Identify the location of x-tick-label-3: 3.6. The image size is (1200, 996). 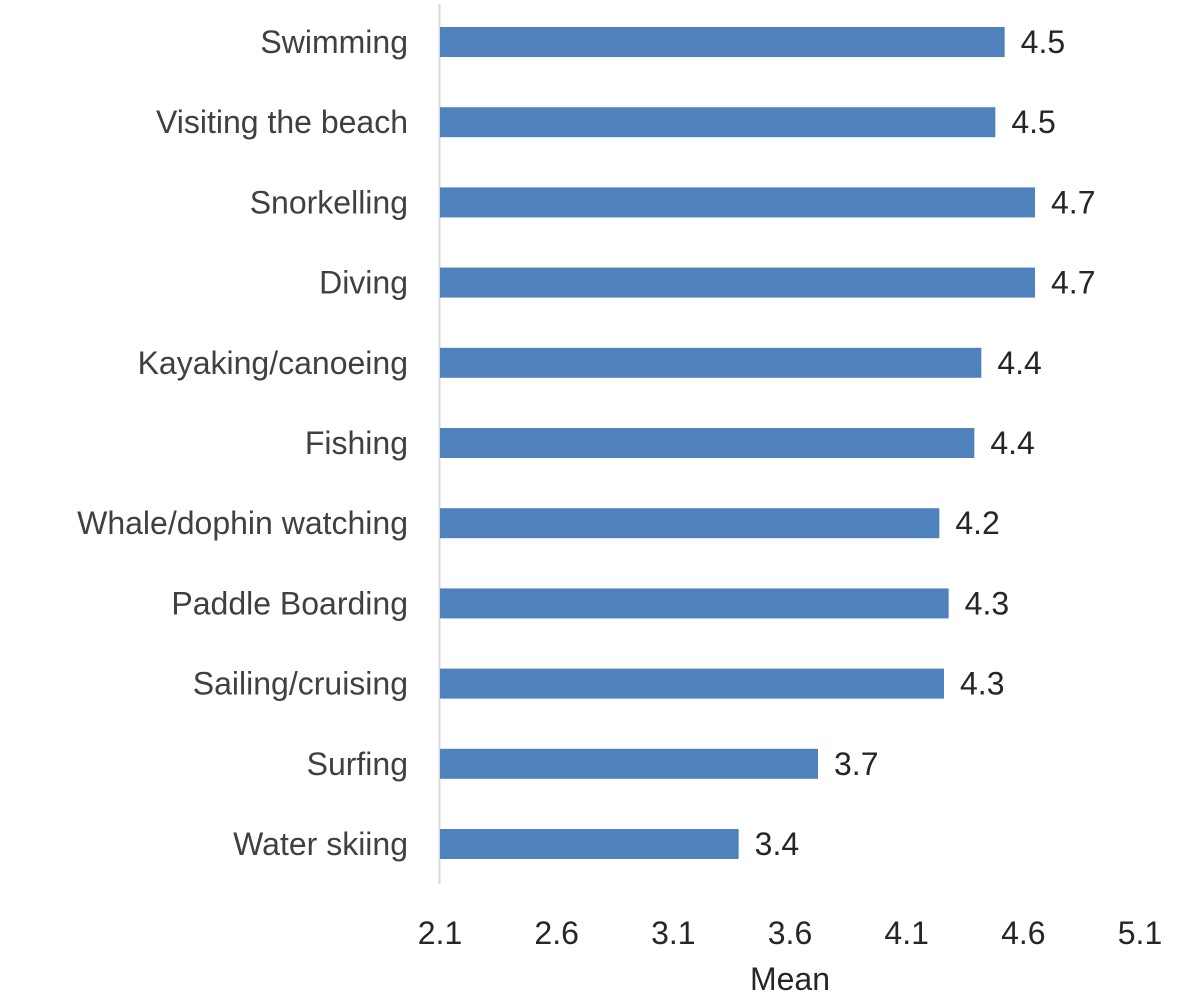
(790, 933).